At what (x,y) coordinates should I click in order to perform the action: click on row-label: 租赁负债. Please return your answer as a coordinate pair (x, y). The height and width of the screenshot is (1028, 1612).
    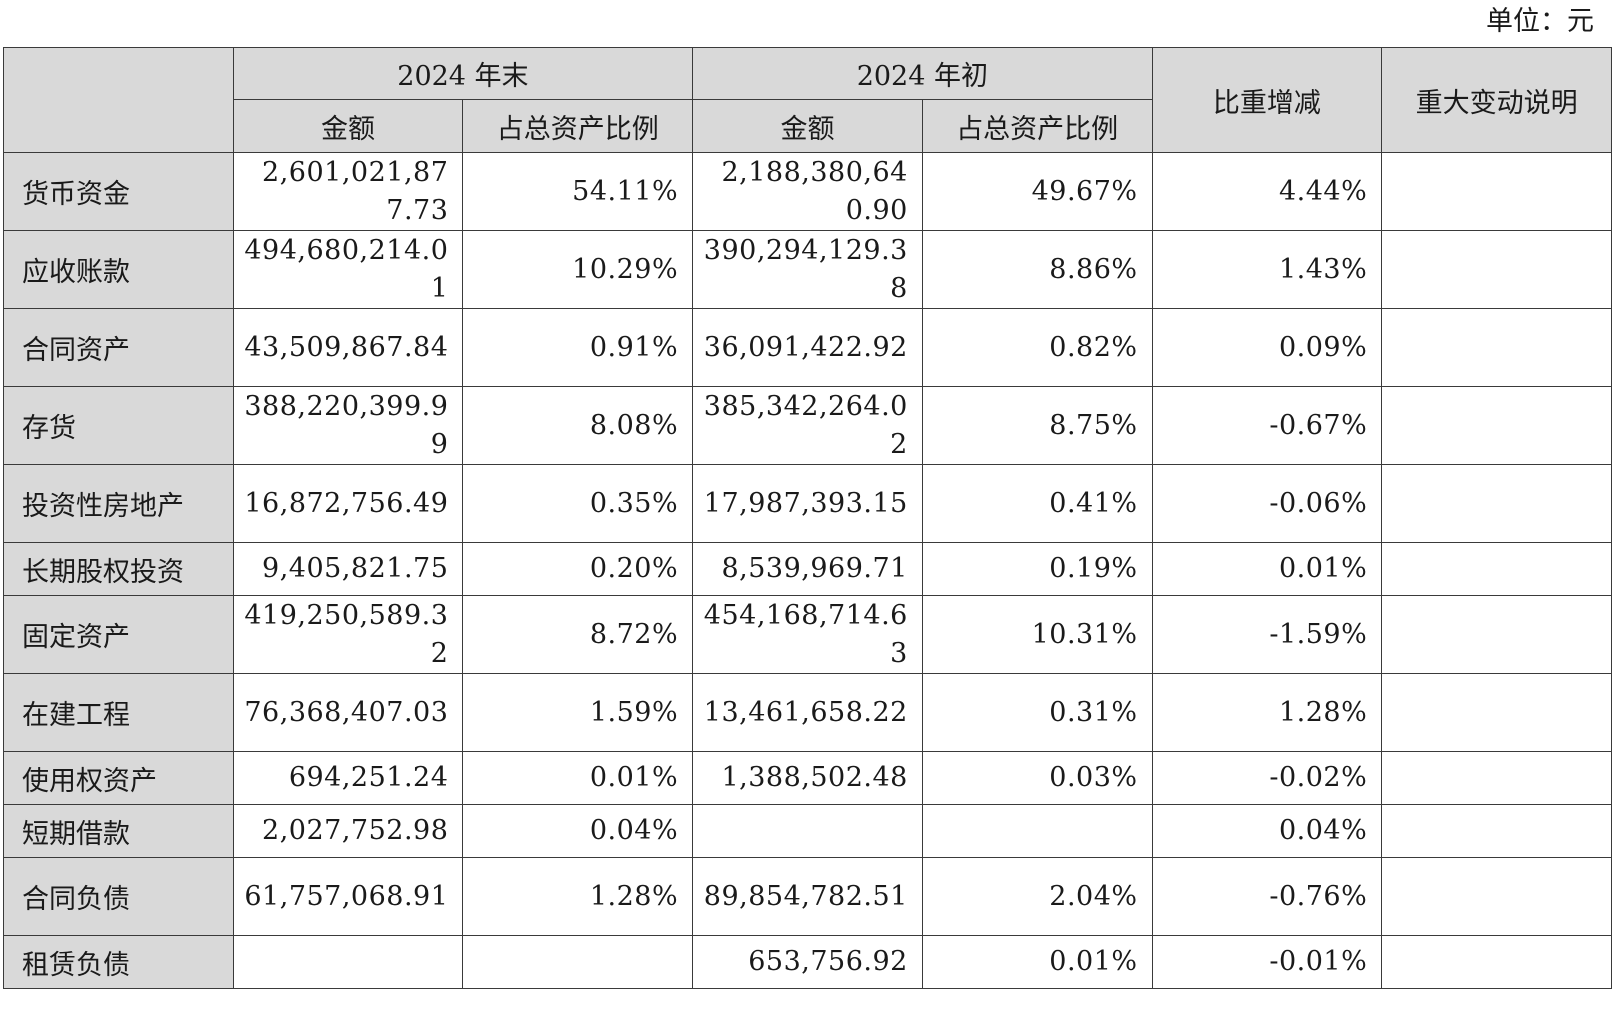
    Looking at the image, I should click on (118, 962).